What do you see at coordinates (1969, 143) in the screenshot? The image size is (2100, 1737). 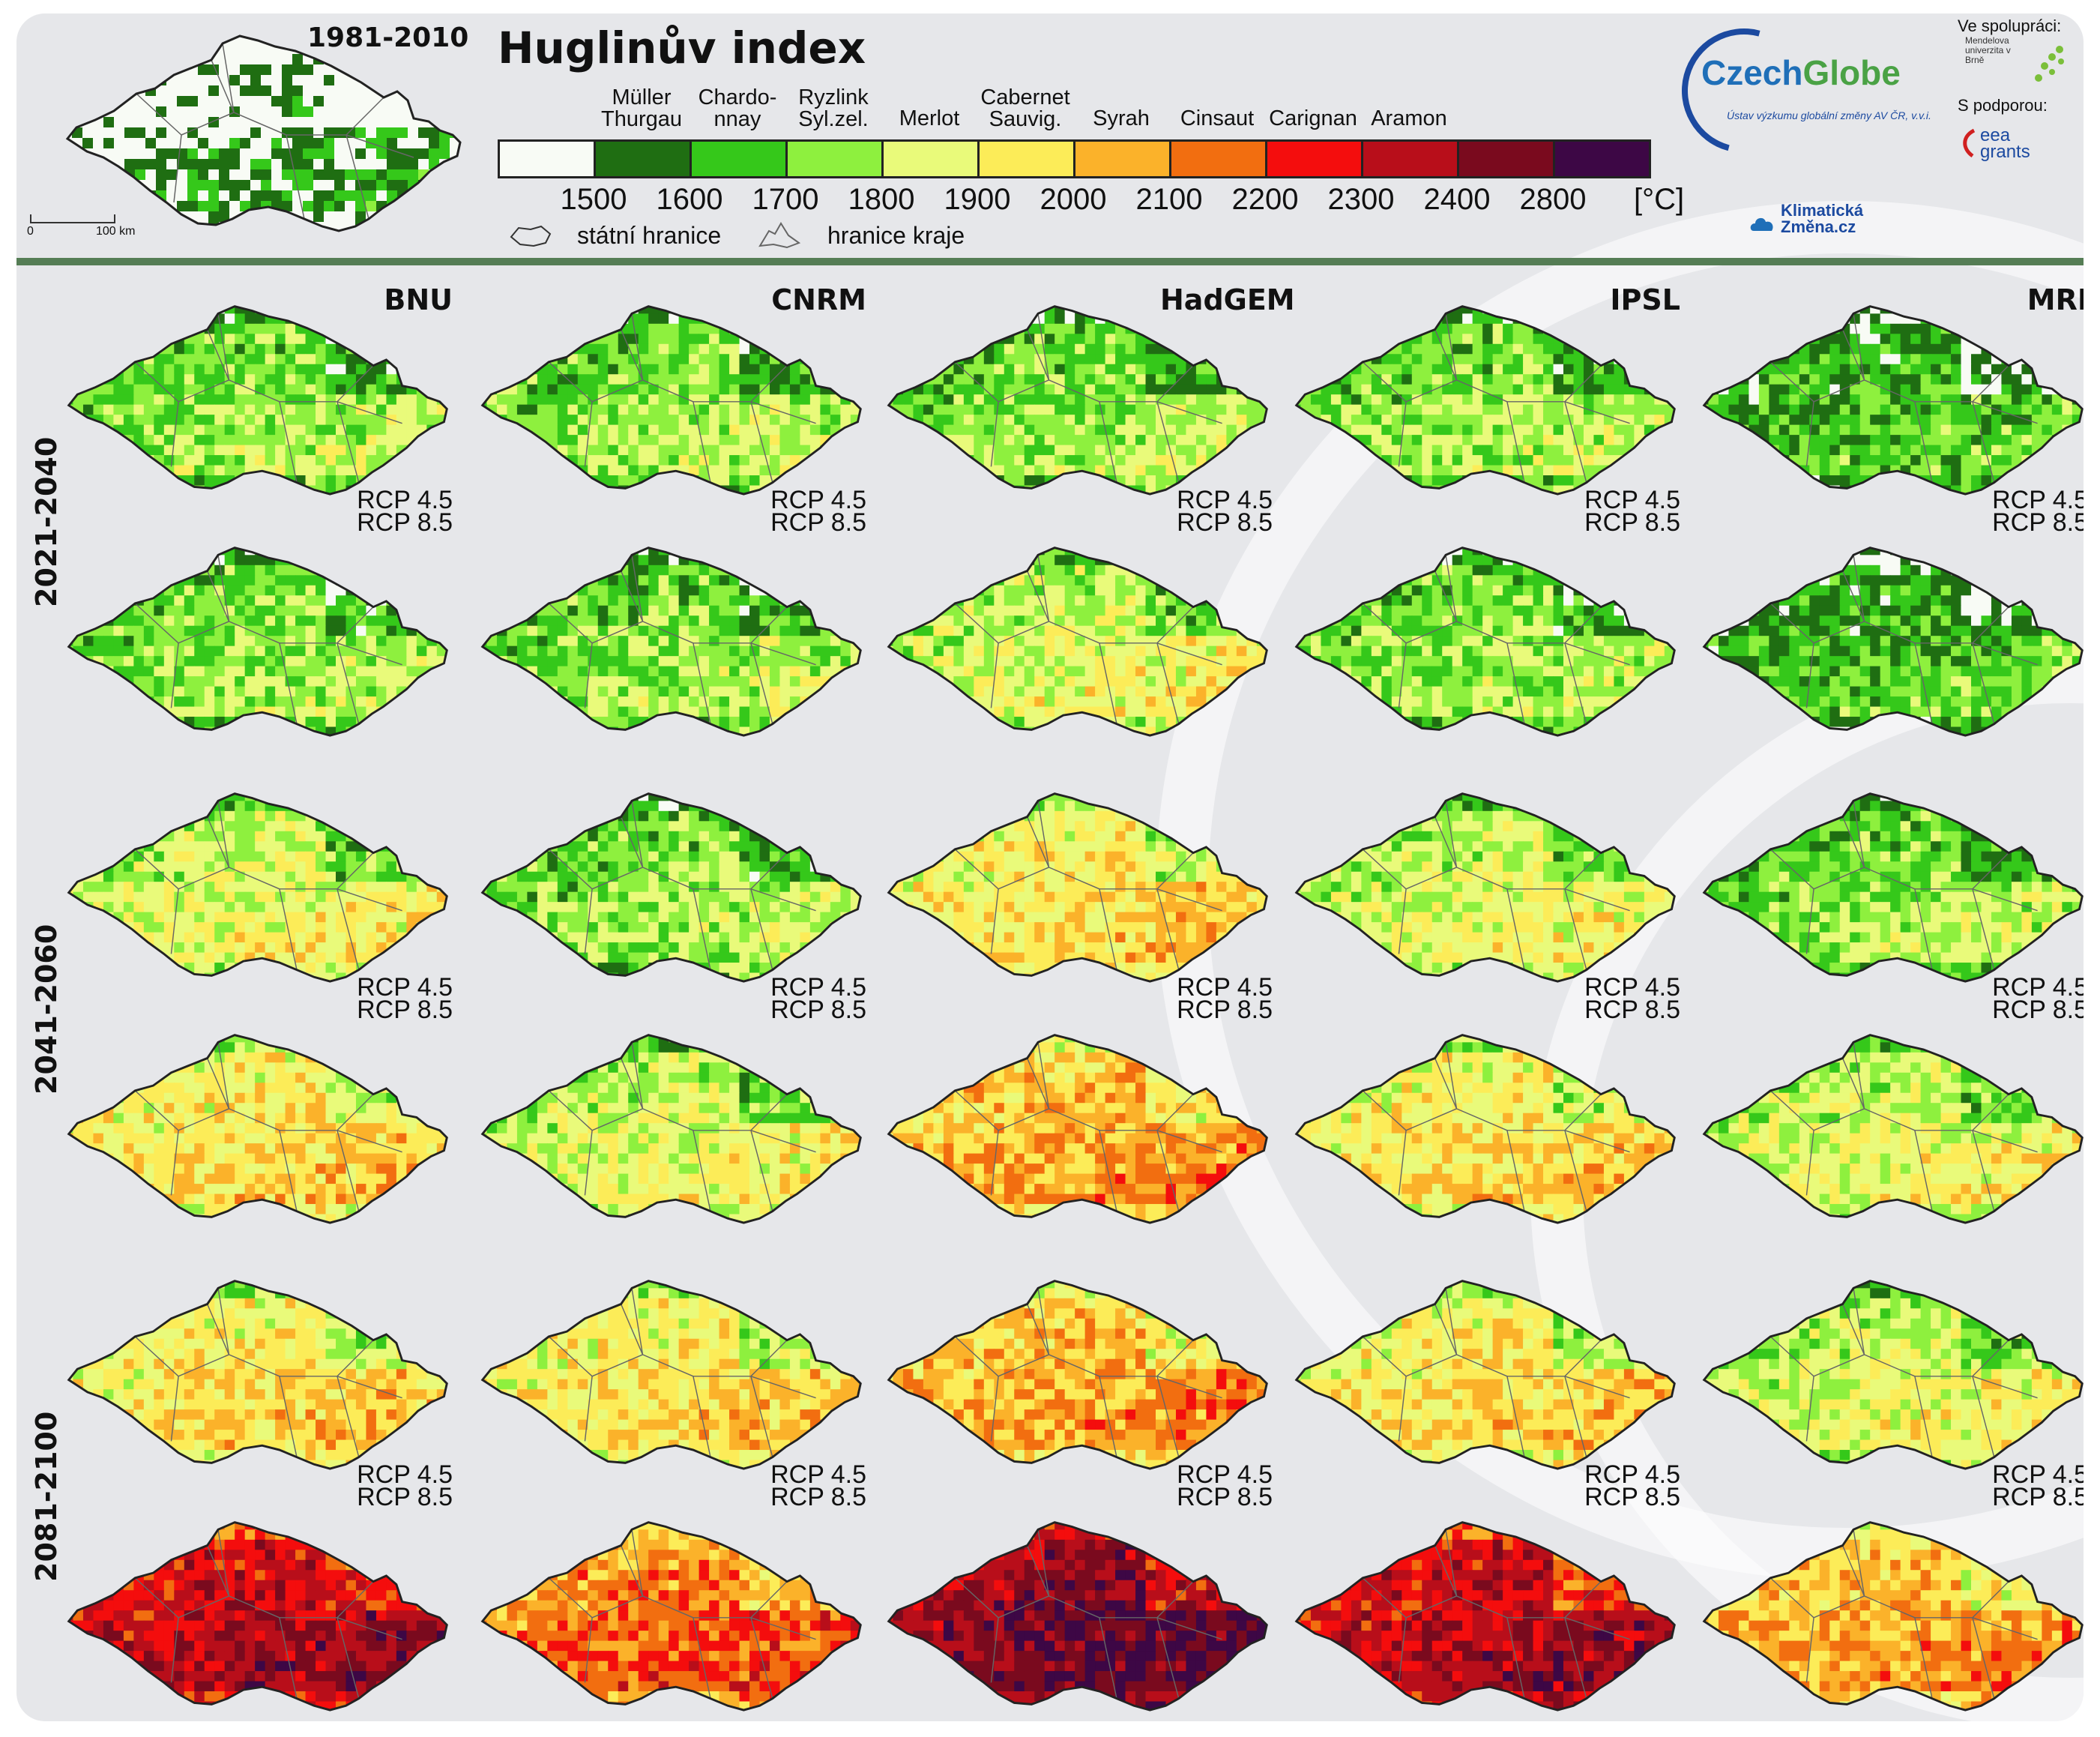 I see `eea-grants-icon` at bounding box center [1969, 143].